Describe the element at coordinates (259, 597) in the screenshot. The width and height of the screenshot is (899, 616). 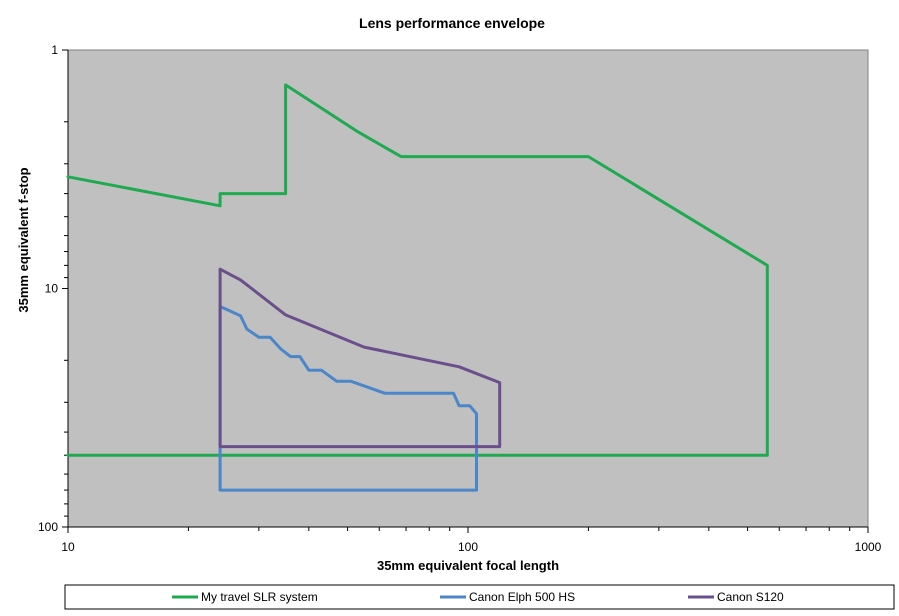
I see `legend-label: My travel SLR system` at that location.